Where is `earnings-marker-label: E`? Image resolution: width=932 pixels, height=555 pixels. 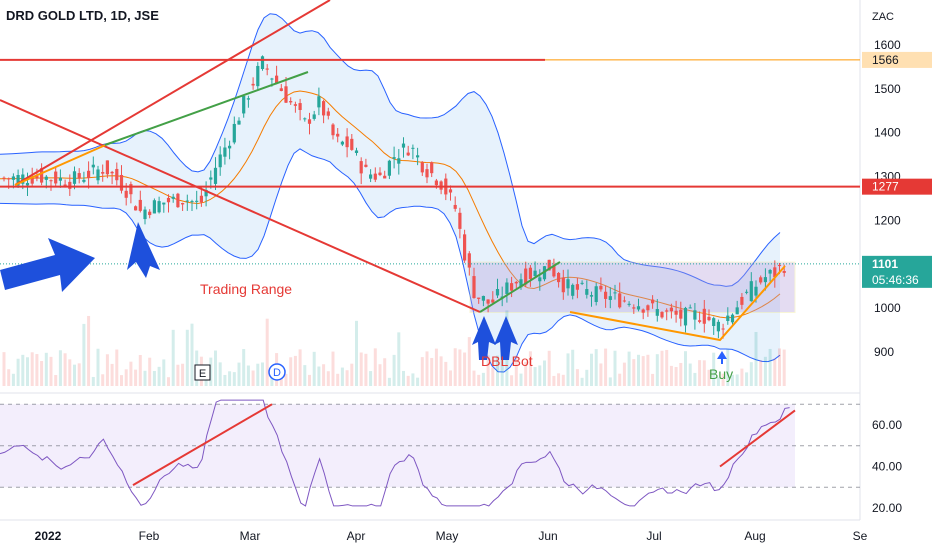 earnings-marker-label: E is located at coordinates (202, 374).